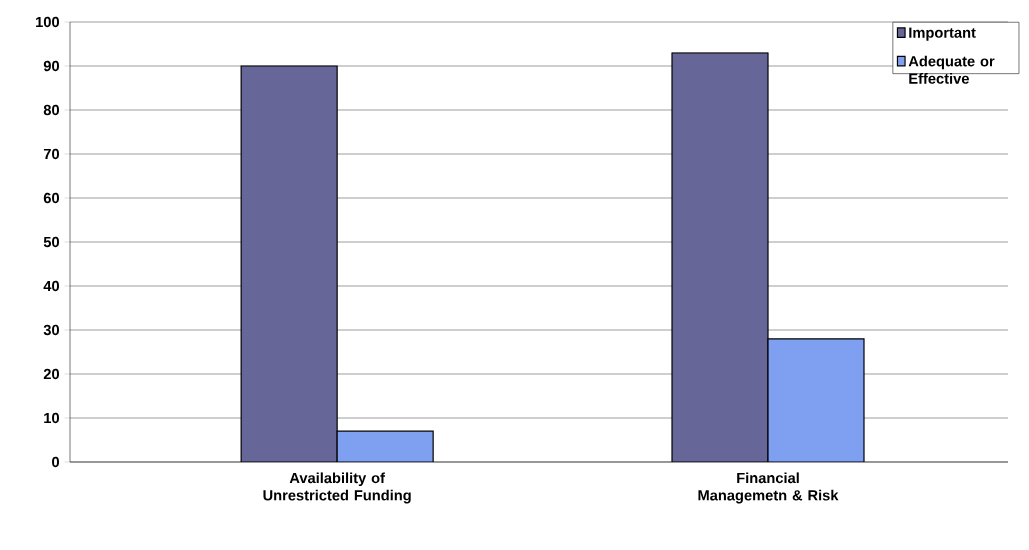  I want to click on y-tick-label: 50, so click(51, 242).